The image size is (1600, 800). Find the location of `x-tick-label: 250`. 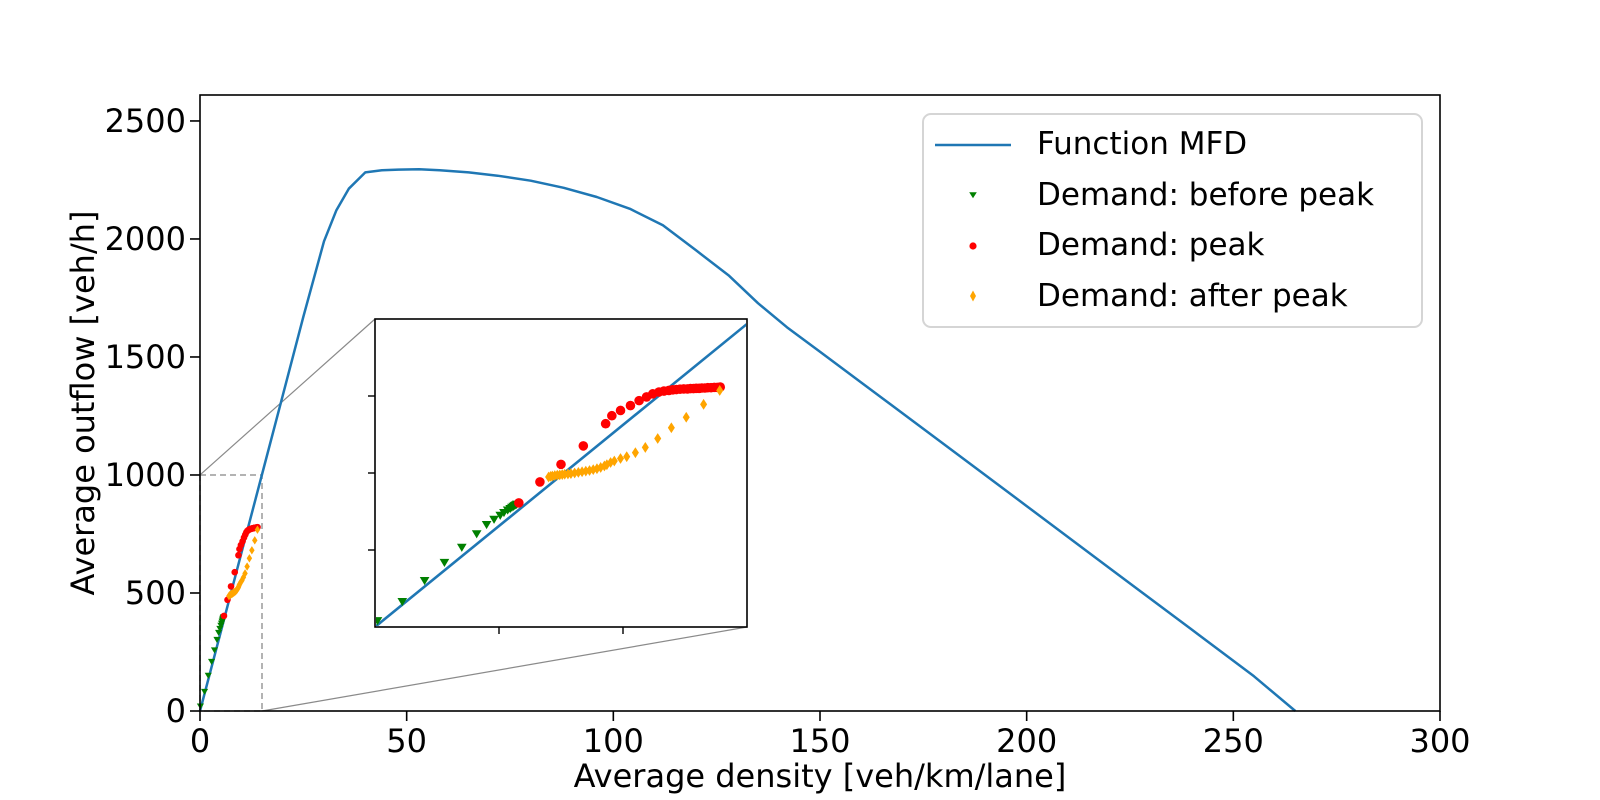

x-tick-label: 250 is located at coordinates (1233, 741).